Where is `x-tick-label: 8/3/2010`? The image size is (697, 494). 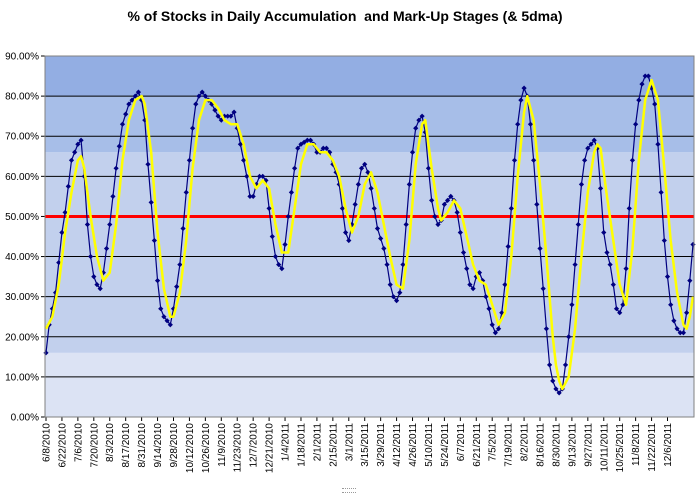 x-tick-label: 8/3/2010 is located at coordinates (110, 442).